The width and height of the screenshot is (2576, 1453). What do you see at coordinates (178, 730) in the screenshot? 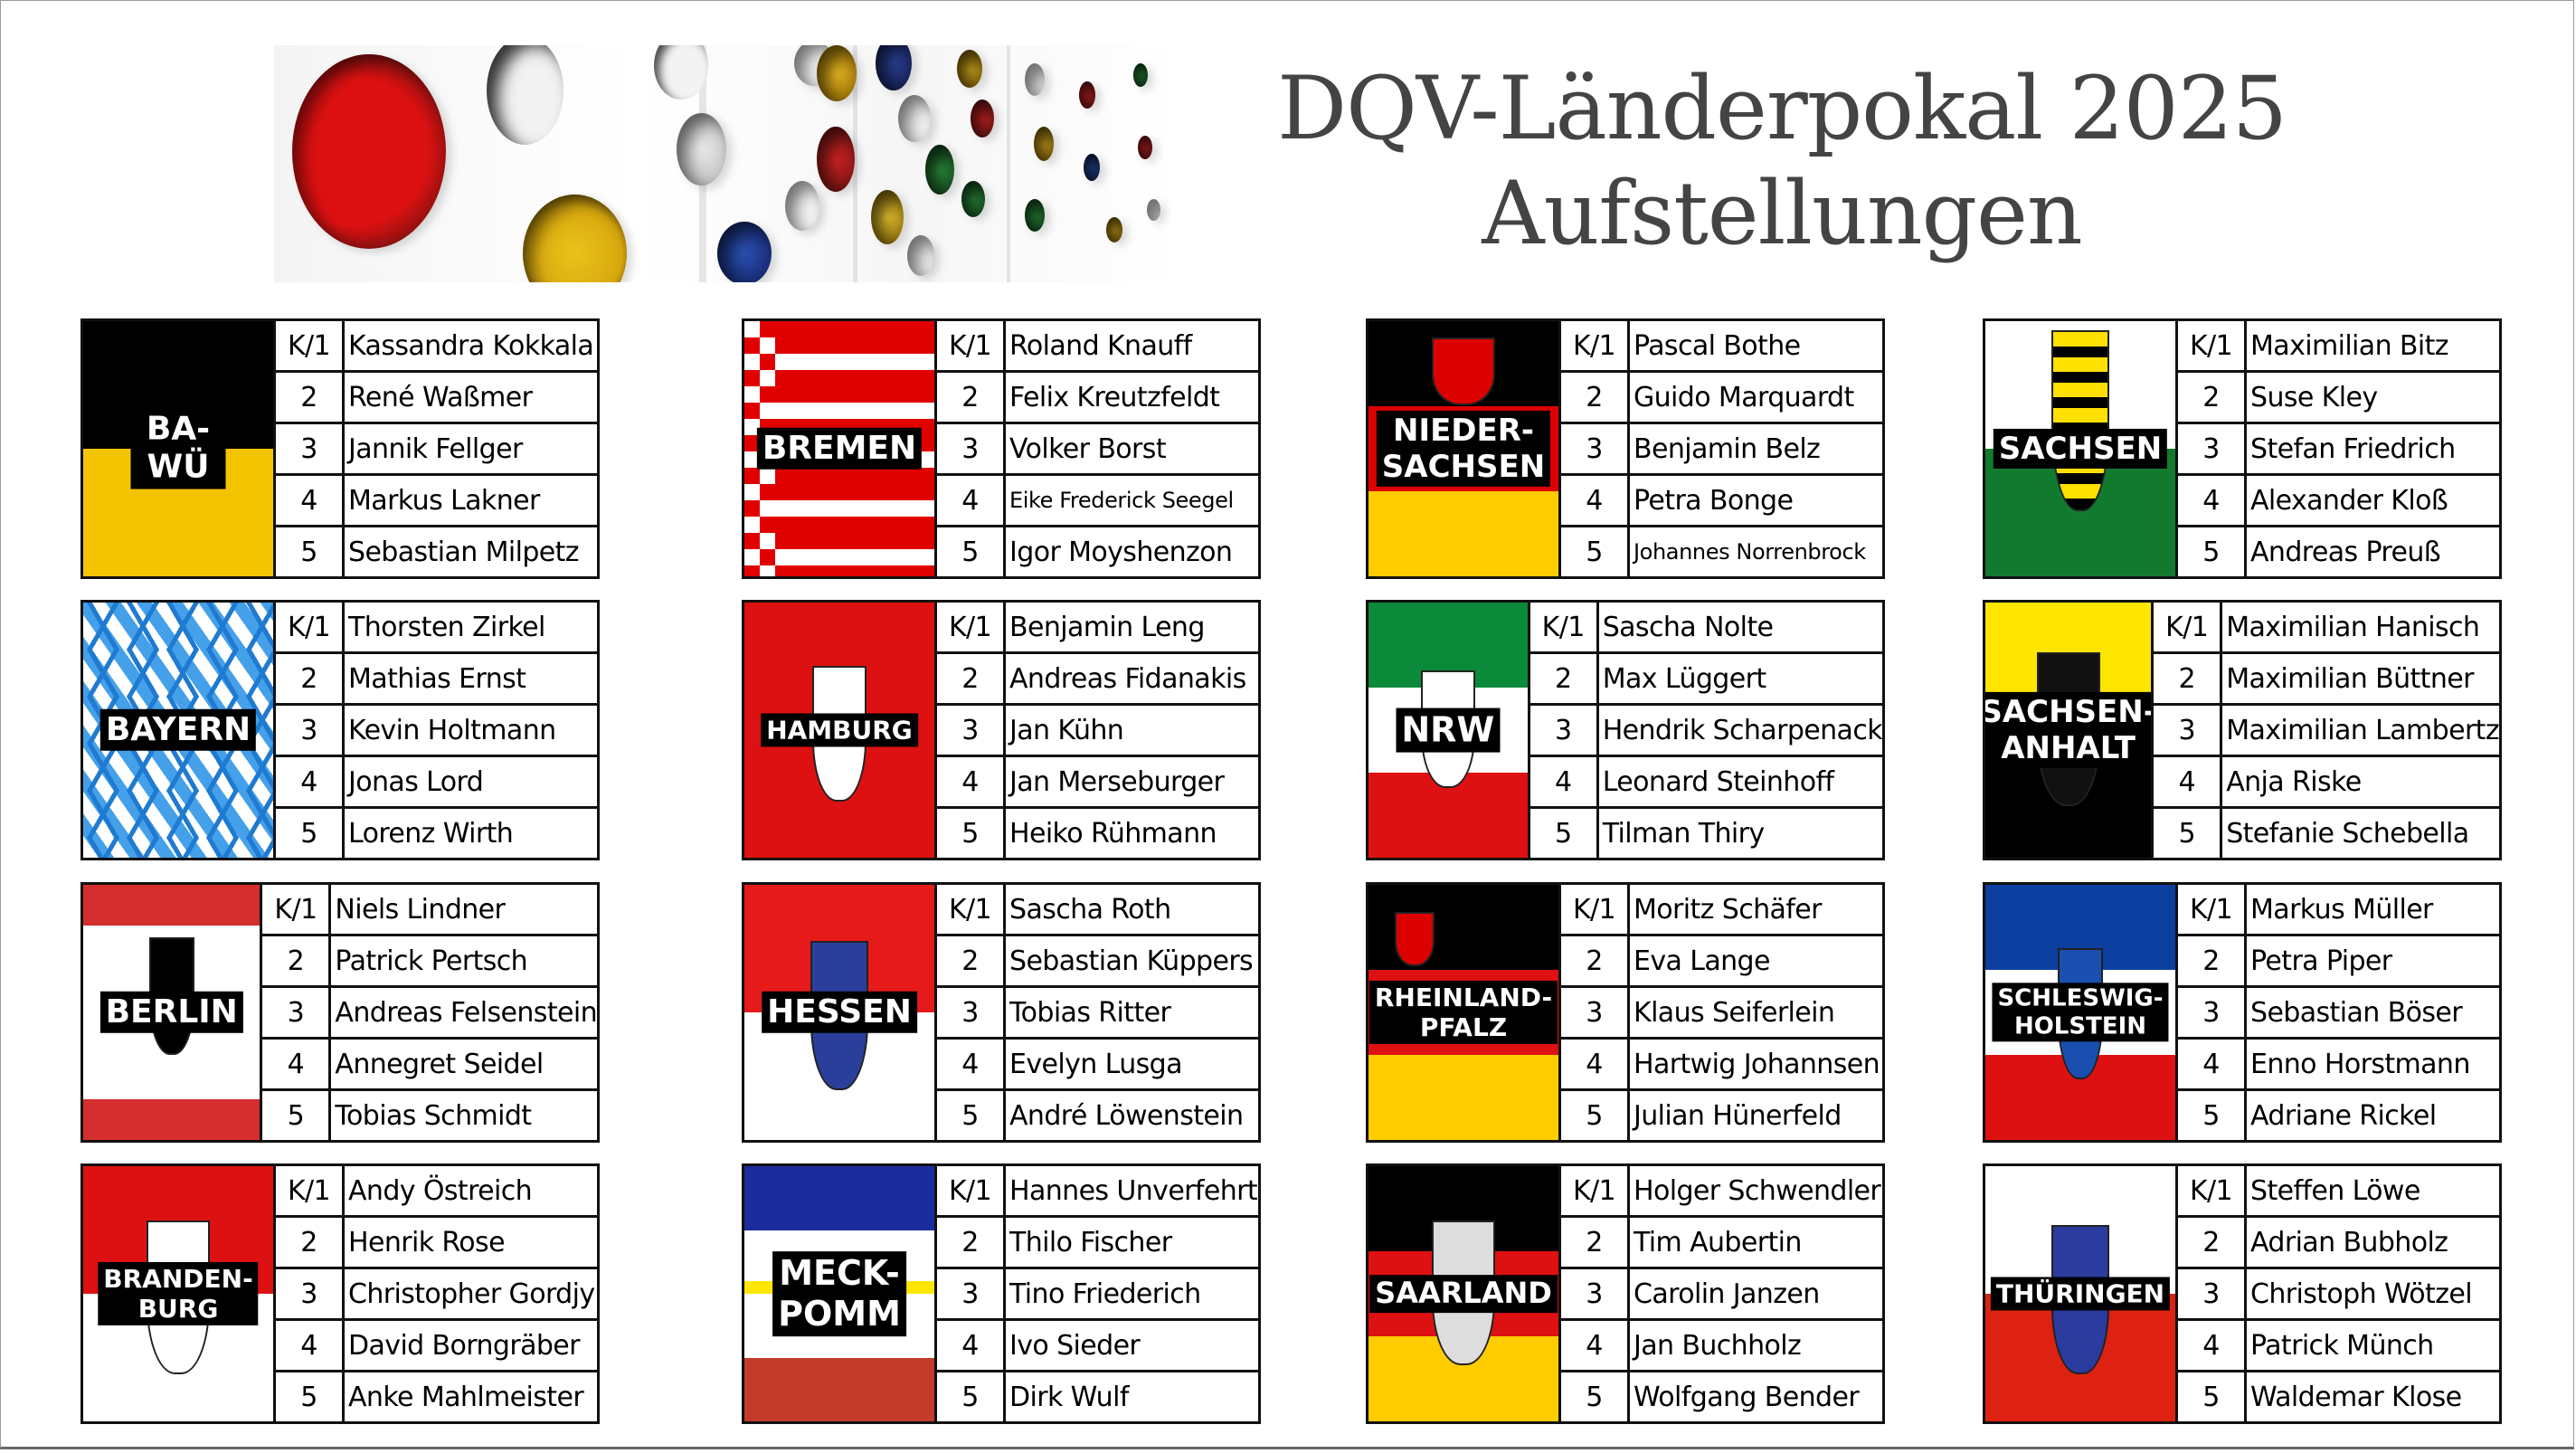
I see `state-name-label: BAYERN` at bounding box center [178, 730].